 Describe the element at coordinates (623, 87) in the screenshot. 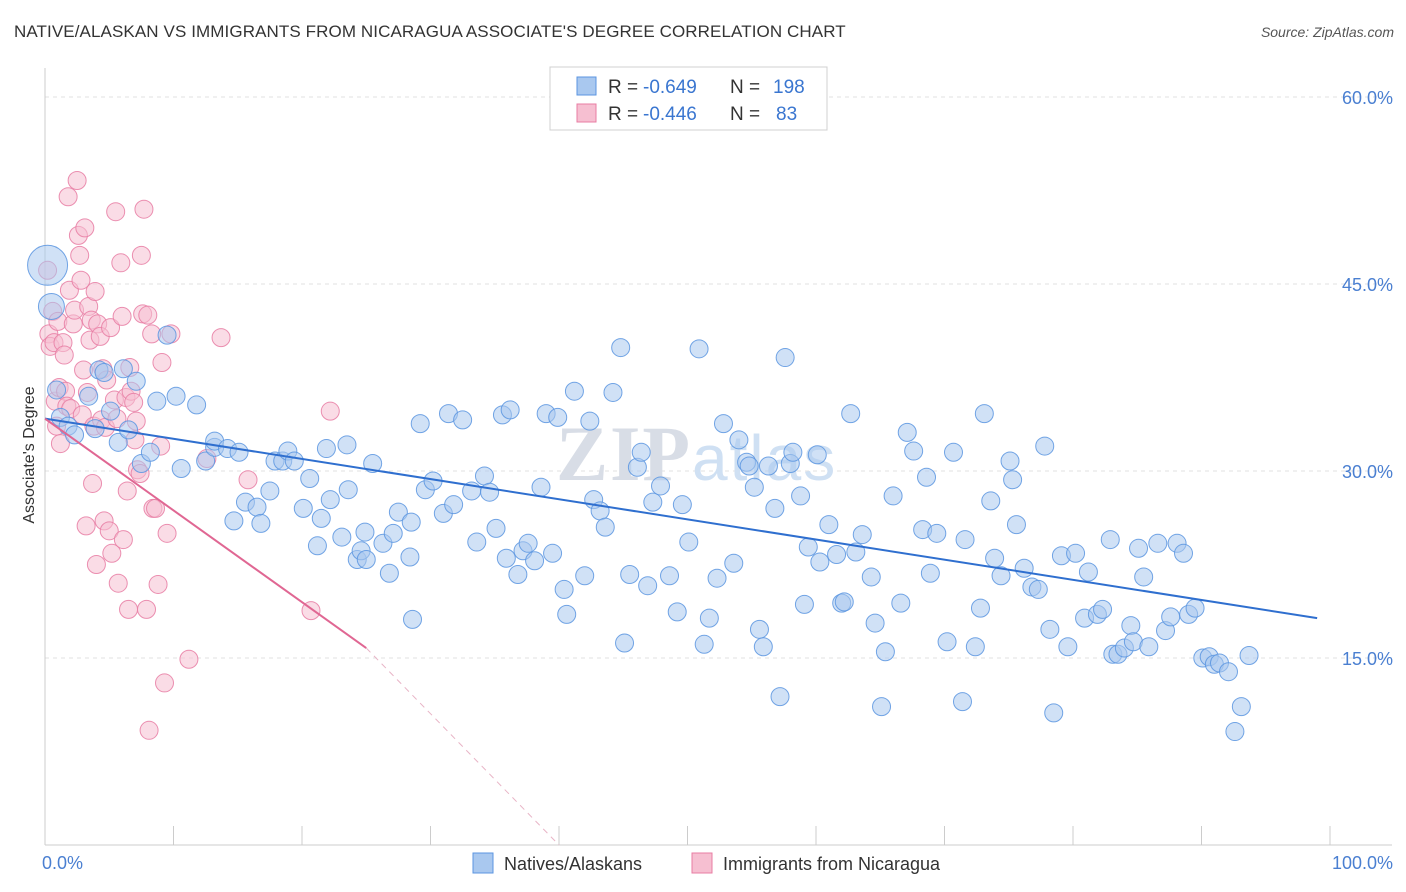

I see `legend-r-label-1: R =` at that location.